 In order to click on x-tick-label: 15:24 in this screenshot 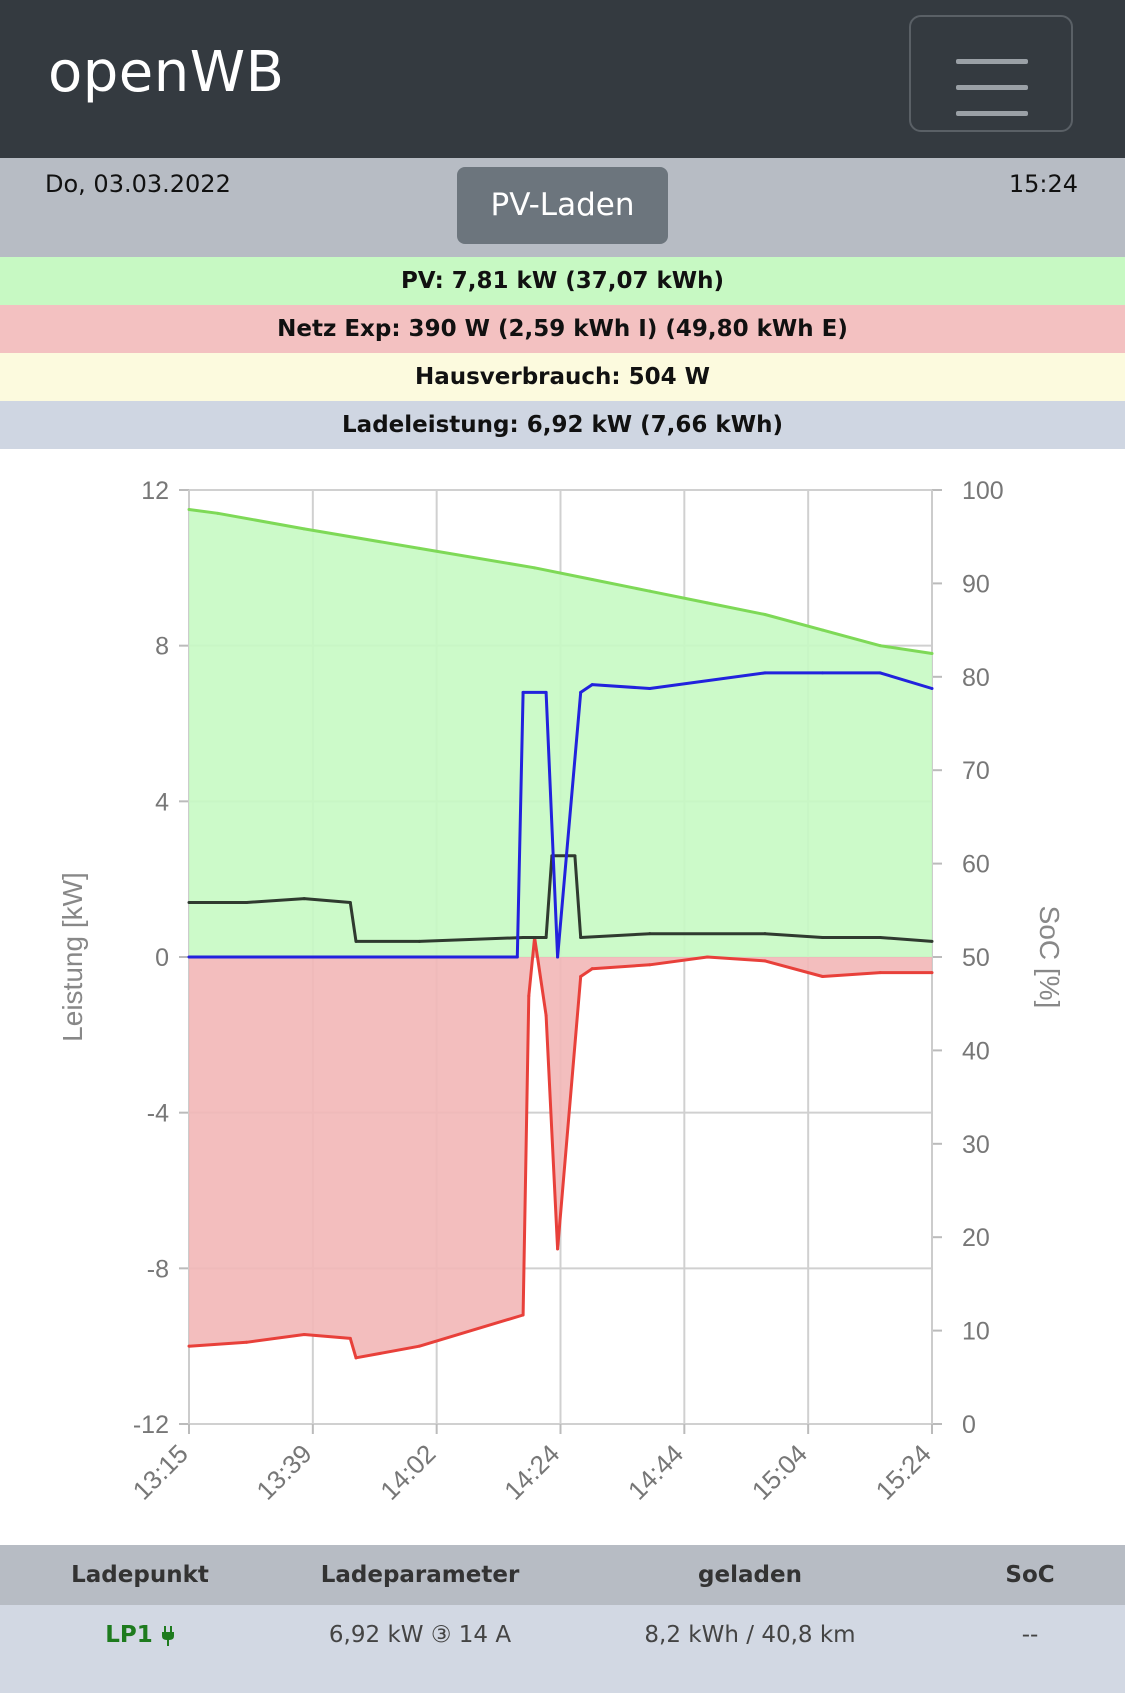, I will do `click(903, 1471)`.